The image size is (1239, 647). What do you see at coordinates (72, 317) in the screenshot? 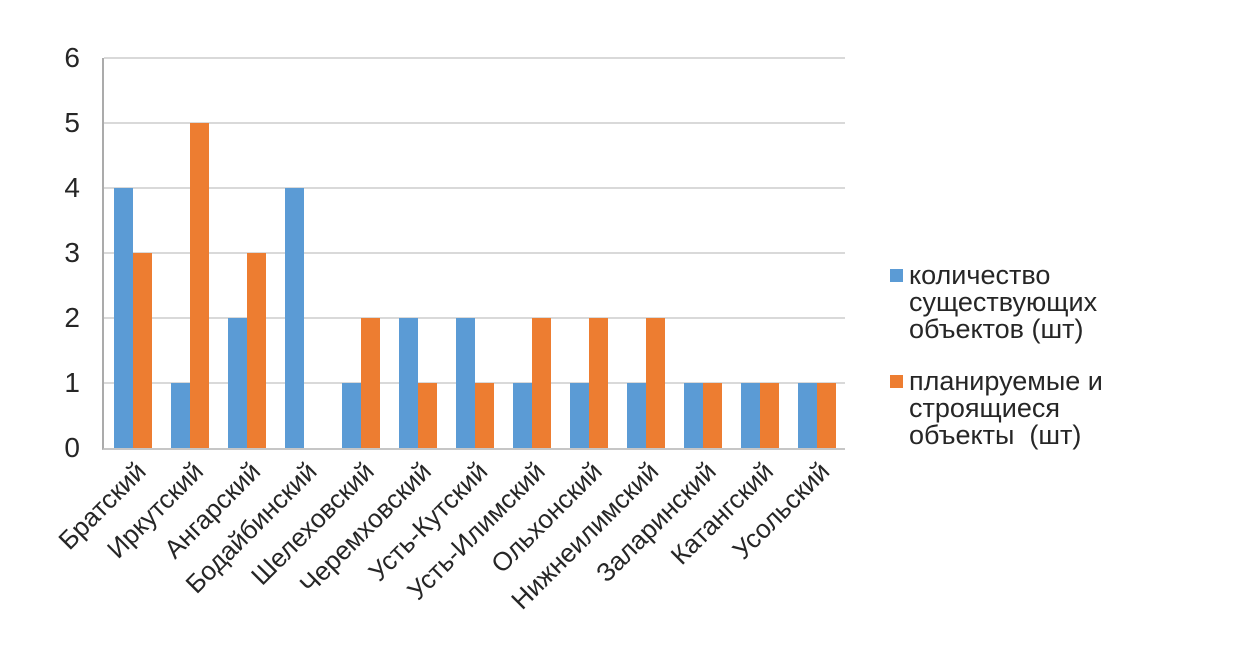
I see `y-tick-label: 2` at bounding box center [72, 317].